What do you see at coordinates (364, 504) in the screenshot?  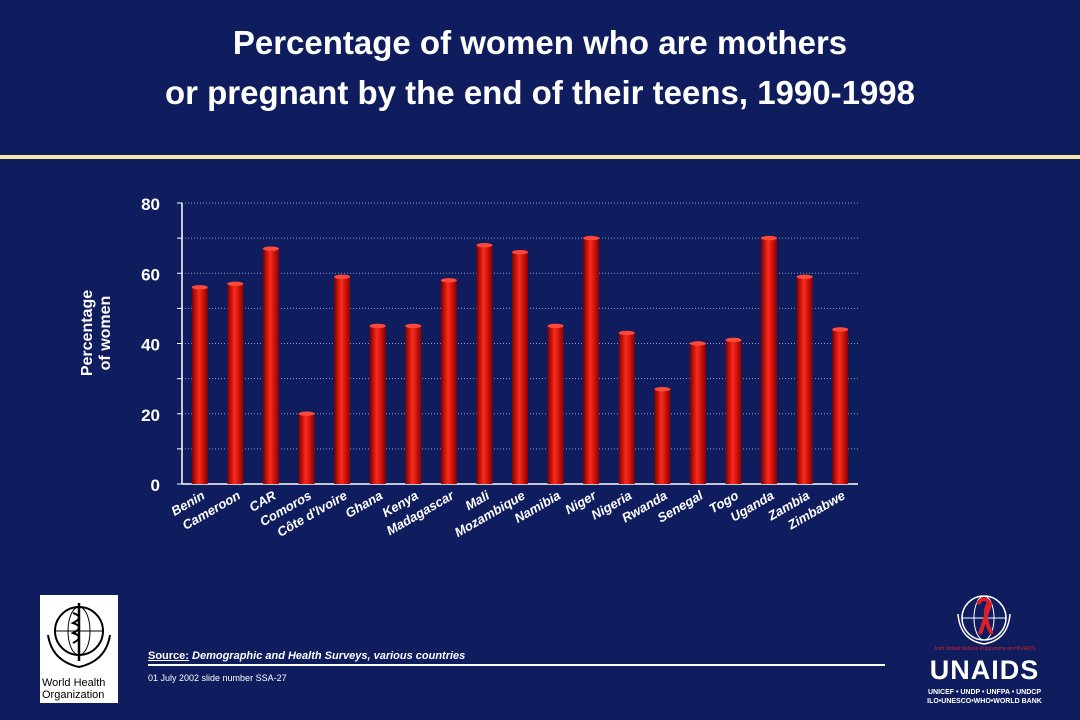 I see `category-label: Ghana` at bounding box center [364, 504].